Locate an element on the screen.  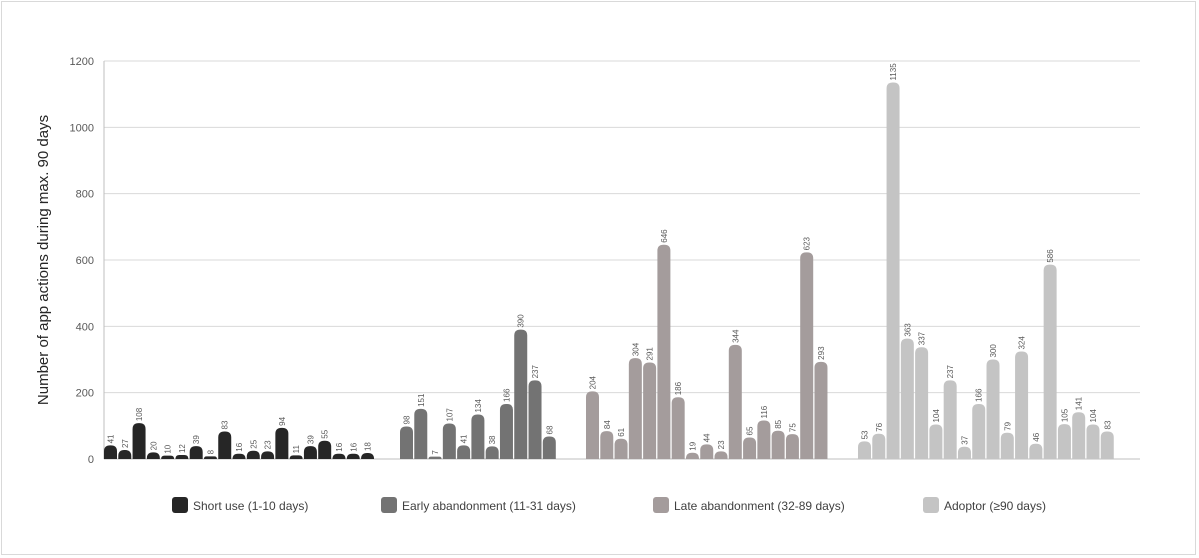
data-label: 76 is located at coordinates (879, 426).